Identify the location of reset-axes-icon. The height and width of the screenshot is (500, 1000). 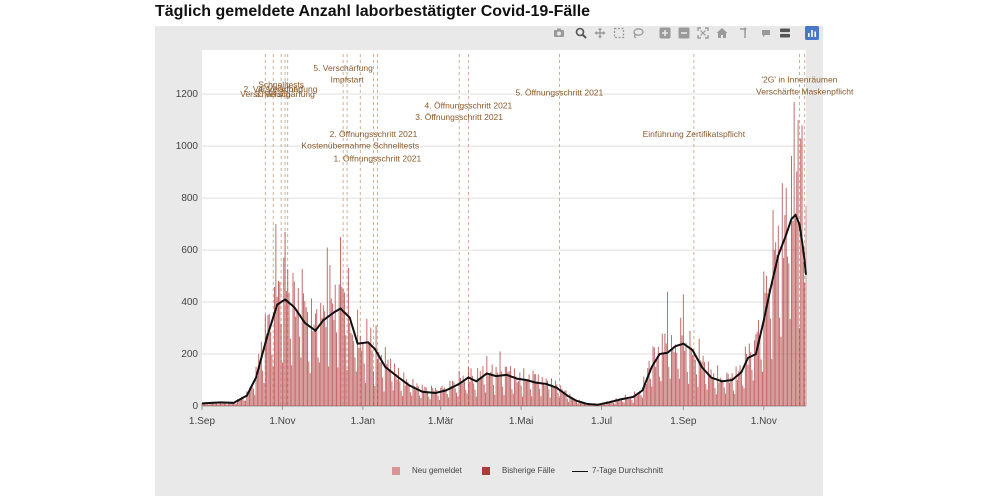
(722, 33).